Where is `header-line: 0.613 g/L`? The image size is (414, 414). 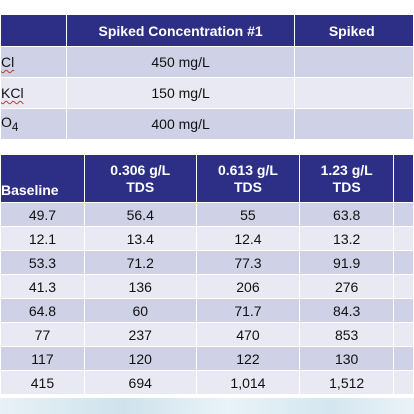 header-line: 0.613 g/L is located at coordinates (247, 169).